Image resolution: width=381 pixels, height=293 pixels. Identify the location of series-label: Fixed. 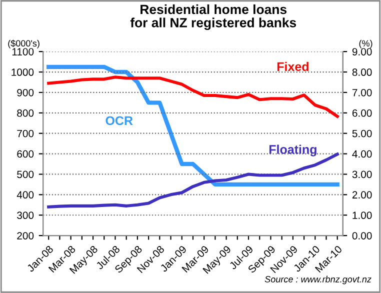
(292, 67).